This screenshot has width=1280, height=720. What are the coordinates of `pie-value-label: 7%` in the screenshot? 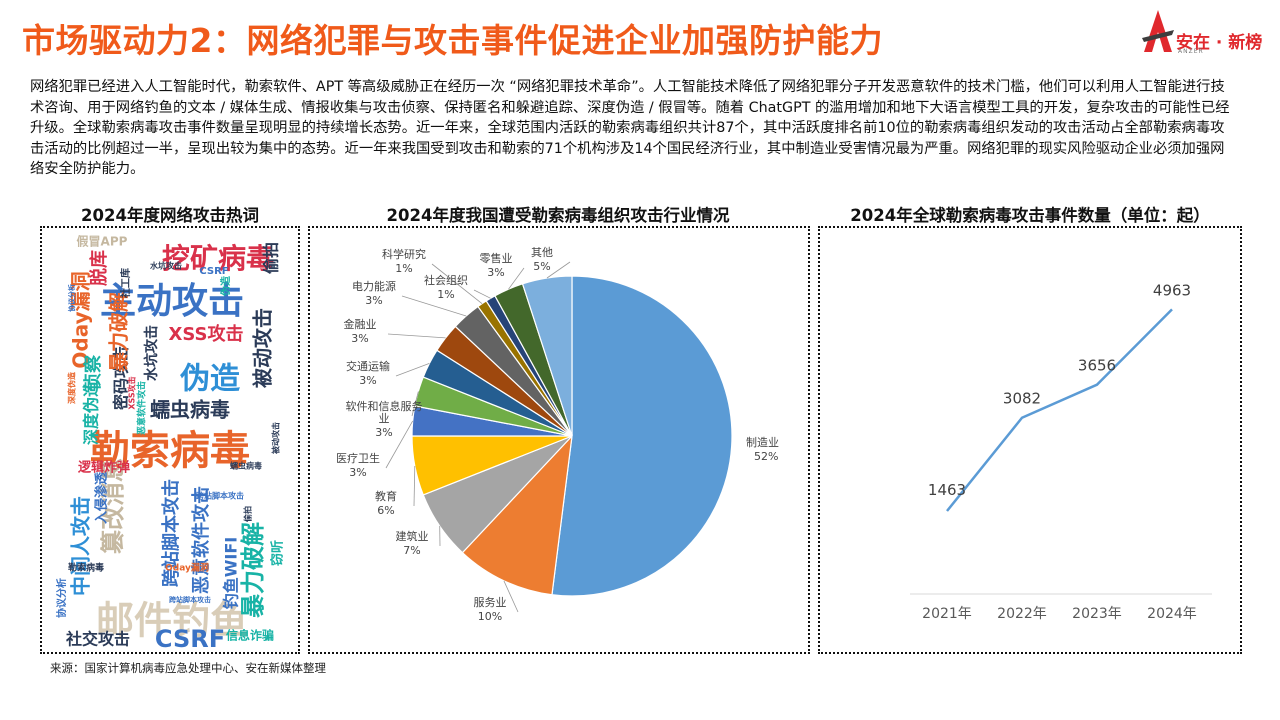 It's located at (411, 550).